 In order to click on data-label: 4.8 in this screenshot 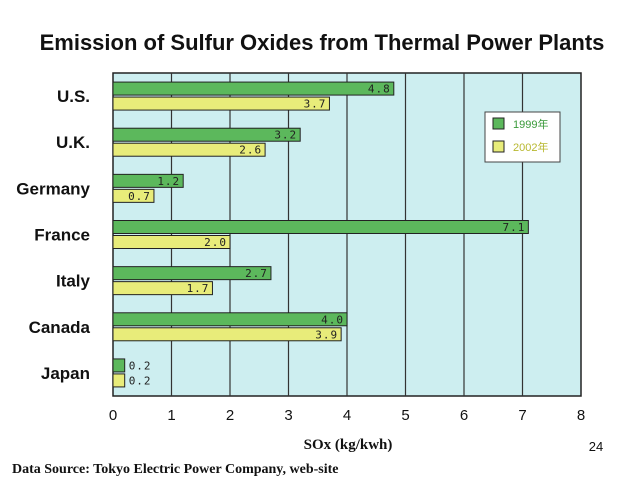, I will do `click(379, 89)`.